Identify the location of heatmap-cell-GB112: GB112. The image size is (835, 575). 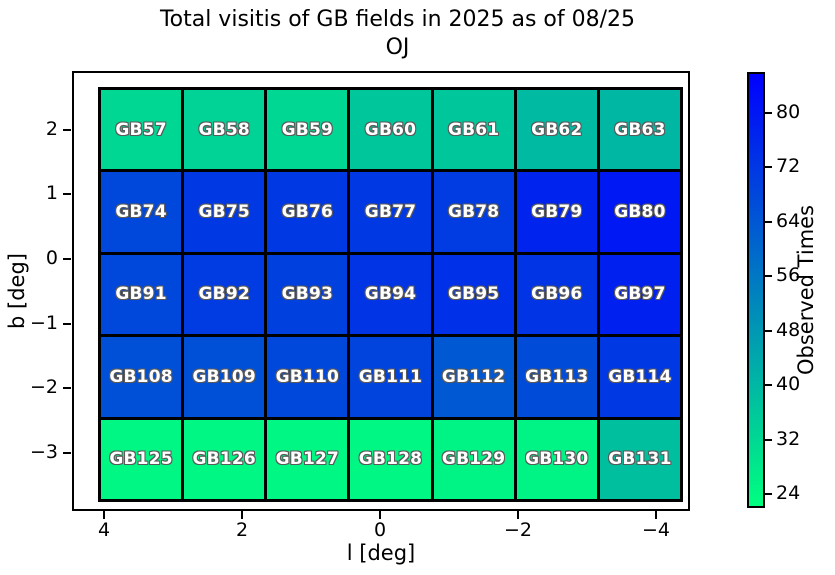
(473, 377).